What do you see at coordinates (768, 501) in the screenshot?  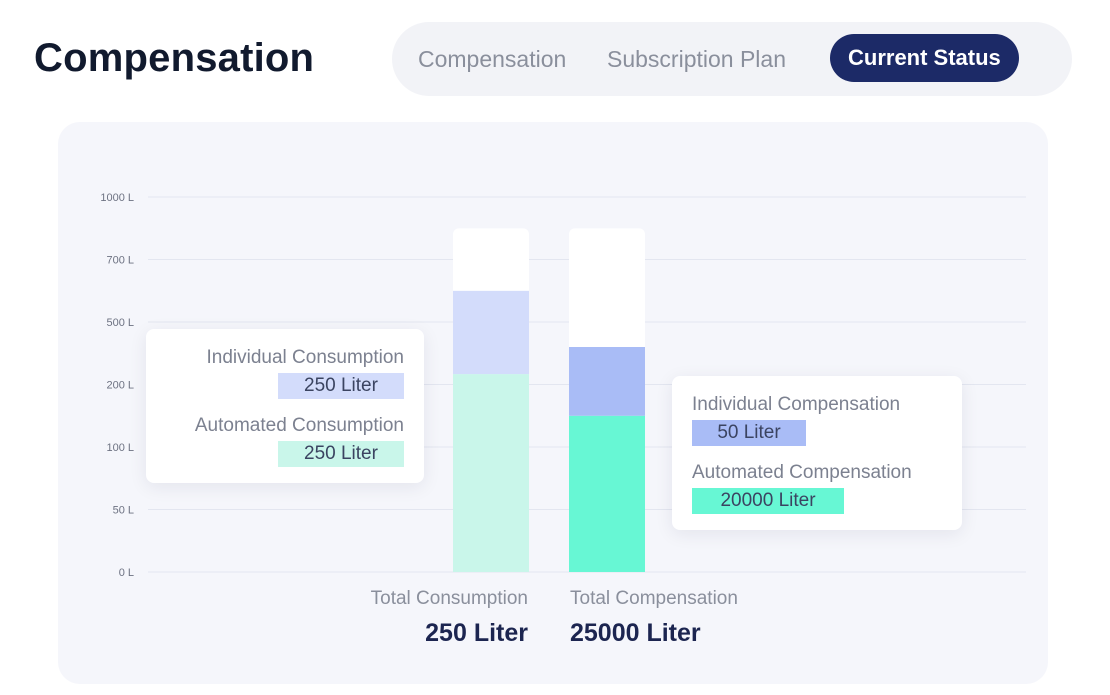 I see `legend-chip-automated-compensation: 20000 Liter` at bounding box center [768, 501].